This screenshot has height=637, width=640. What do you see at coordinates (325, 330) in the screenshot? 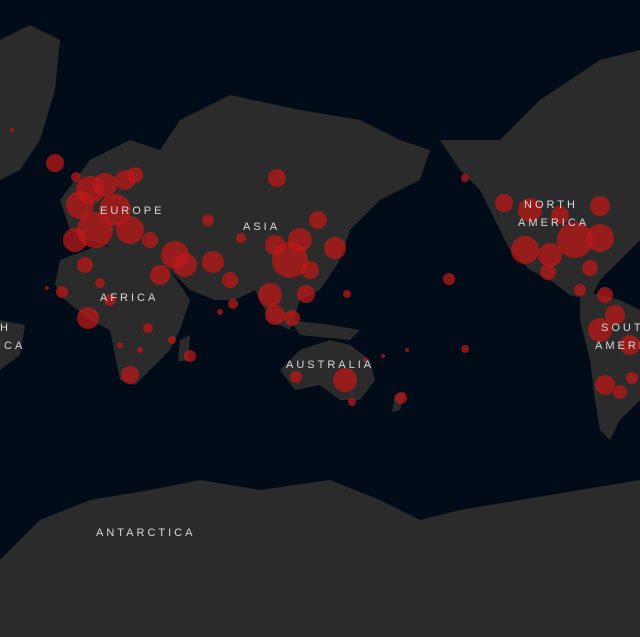
I see `indonesia` at bounding box center [325, 330].